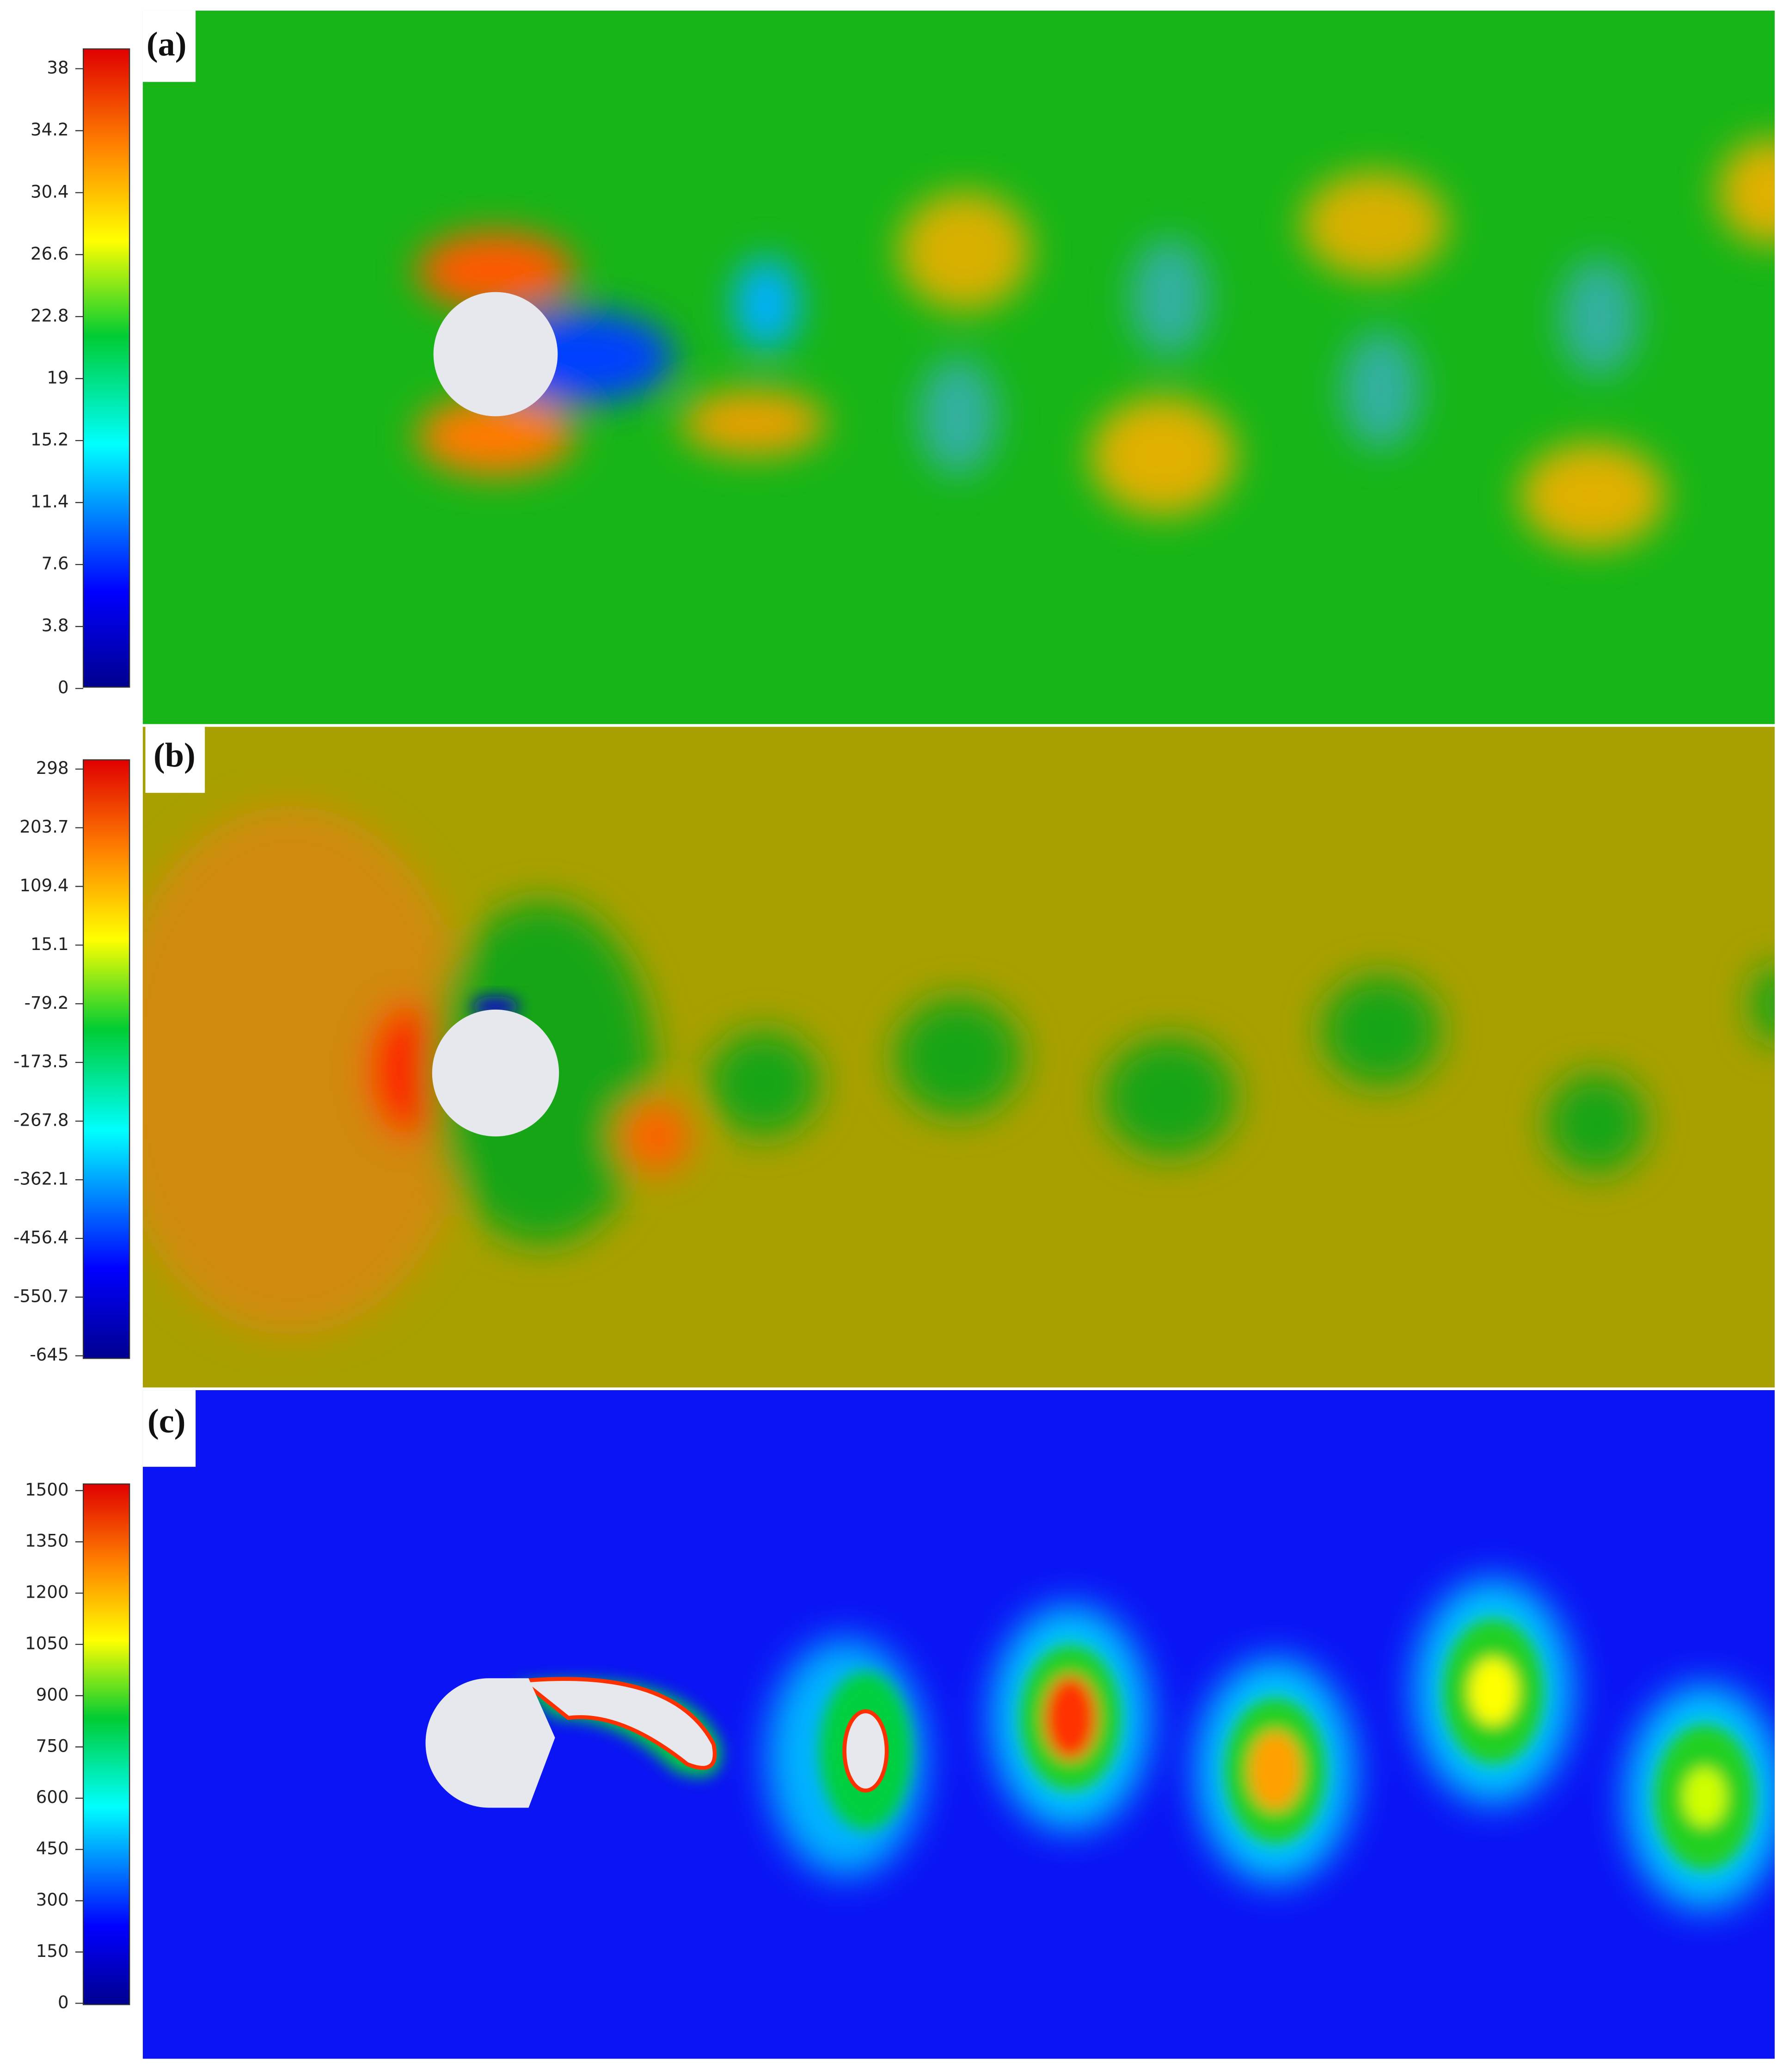 The image size is (1784, 2072). What do you see at coordinates (52, 1797) in the screenshot?
I see `tick-label: 600` at bounding box center [52, 1797].